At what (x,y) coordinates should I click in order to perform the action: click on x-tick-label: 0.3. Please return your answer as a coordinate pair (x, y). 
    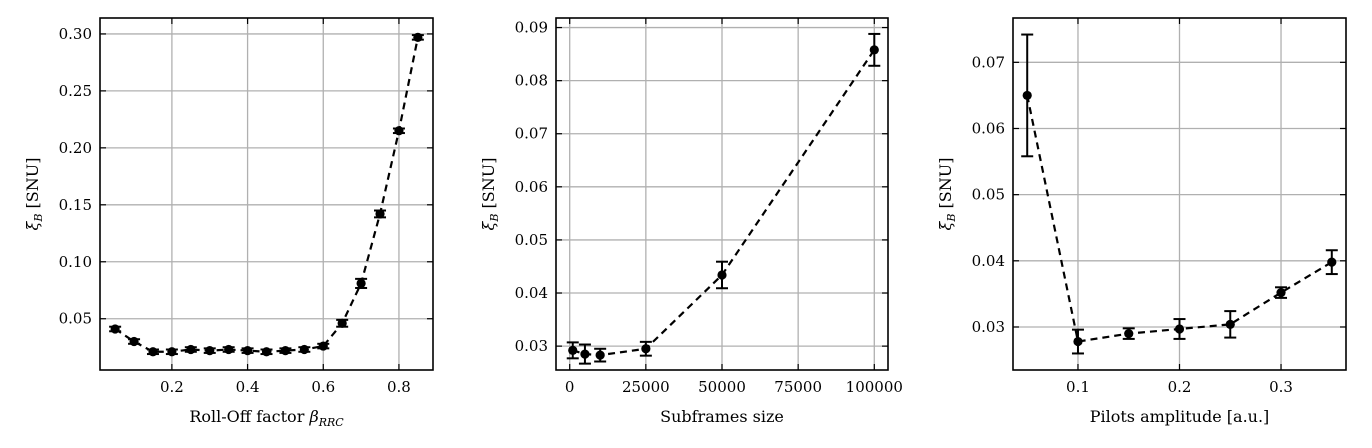
    Looking at the image, I should click on (1281, 387).